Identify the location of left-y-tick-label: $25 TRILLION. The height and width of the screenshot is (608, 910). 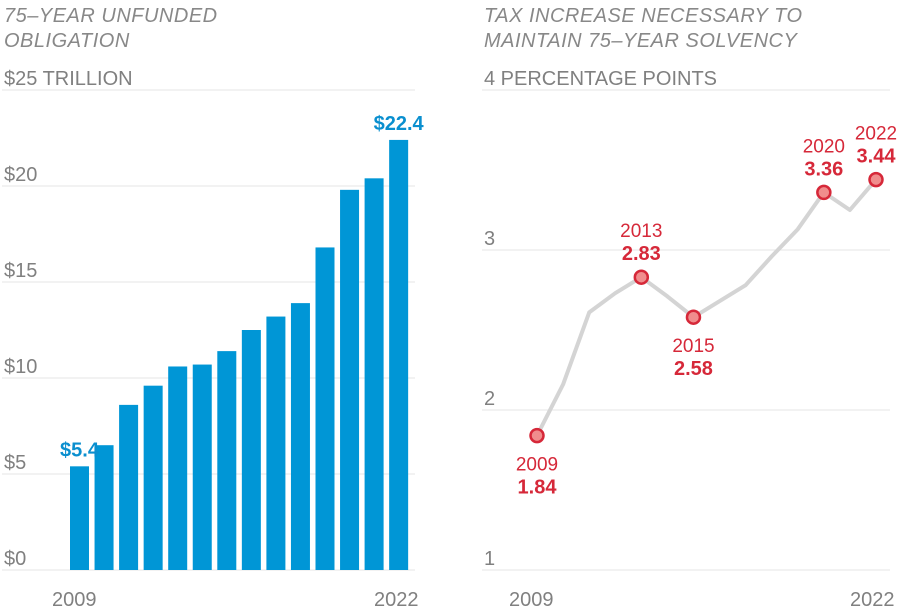
(68, 79).